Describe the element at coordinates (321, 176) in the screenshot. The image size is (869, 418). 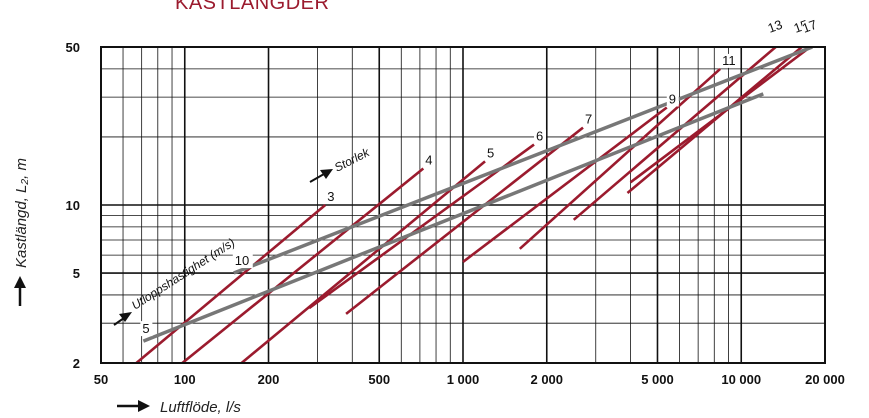
I see `size-pointer-arrow-icon` at that location.